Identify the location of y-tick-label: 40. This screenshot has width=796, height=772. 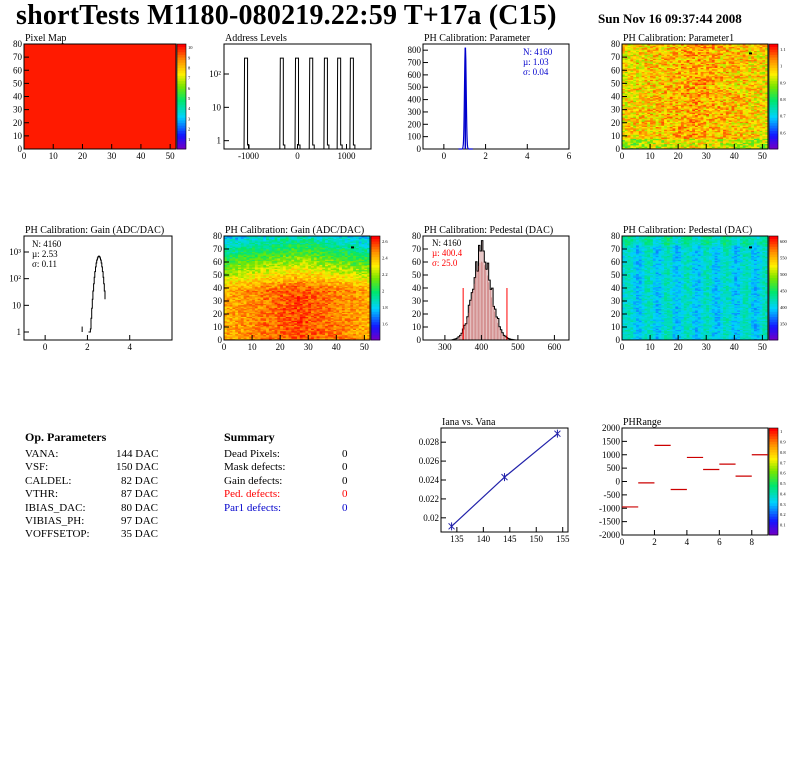
(18, 97).